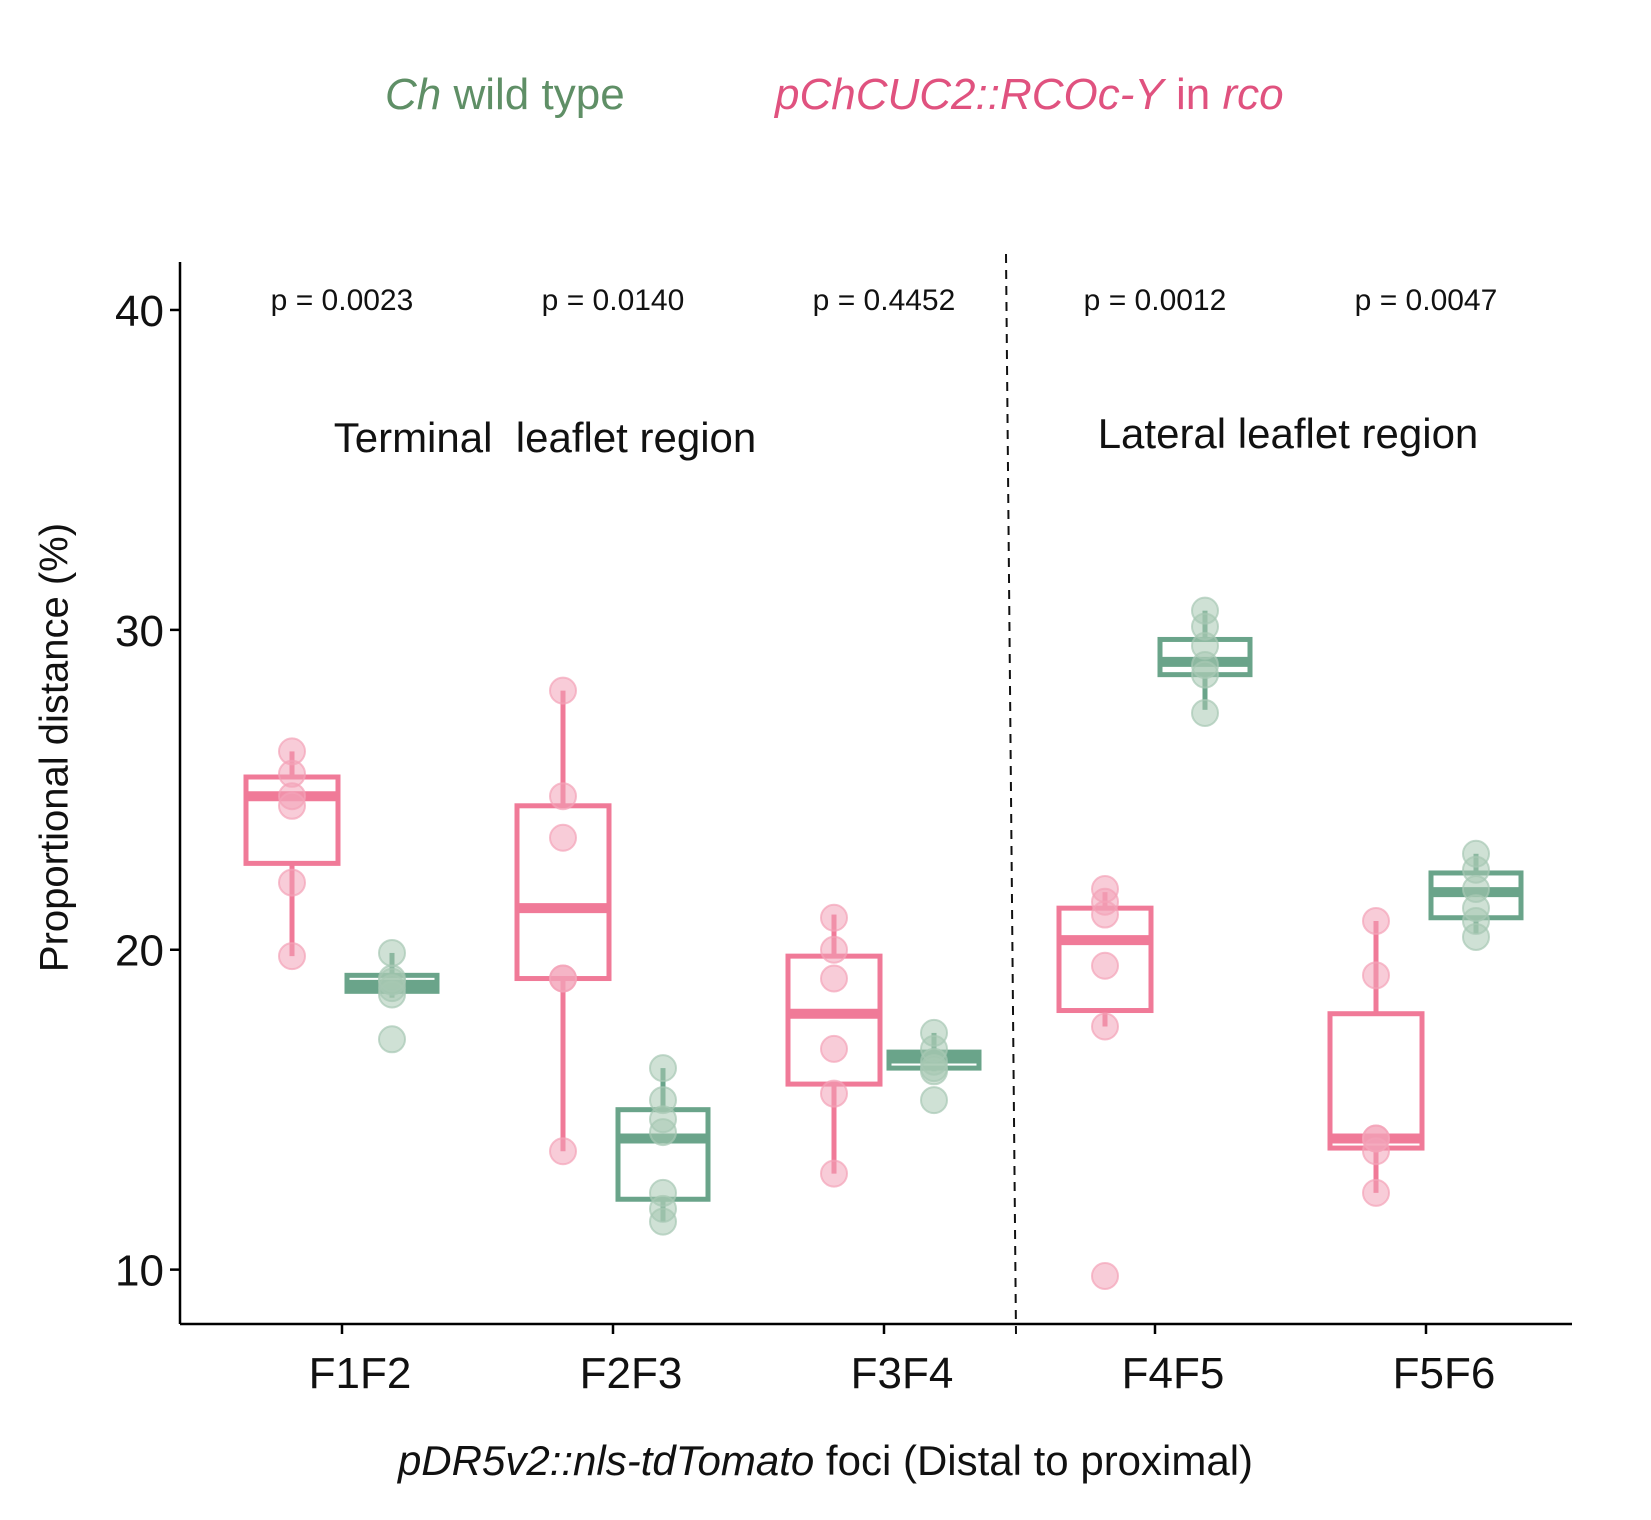 The image size is (1651, 1520). I want to click on x-tick-label: F2F3, so click(631, 1373).